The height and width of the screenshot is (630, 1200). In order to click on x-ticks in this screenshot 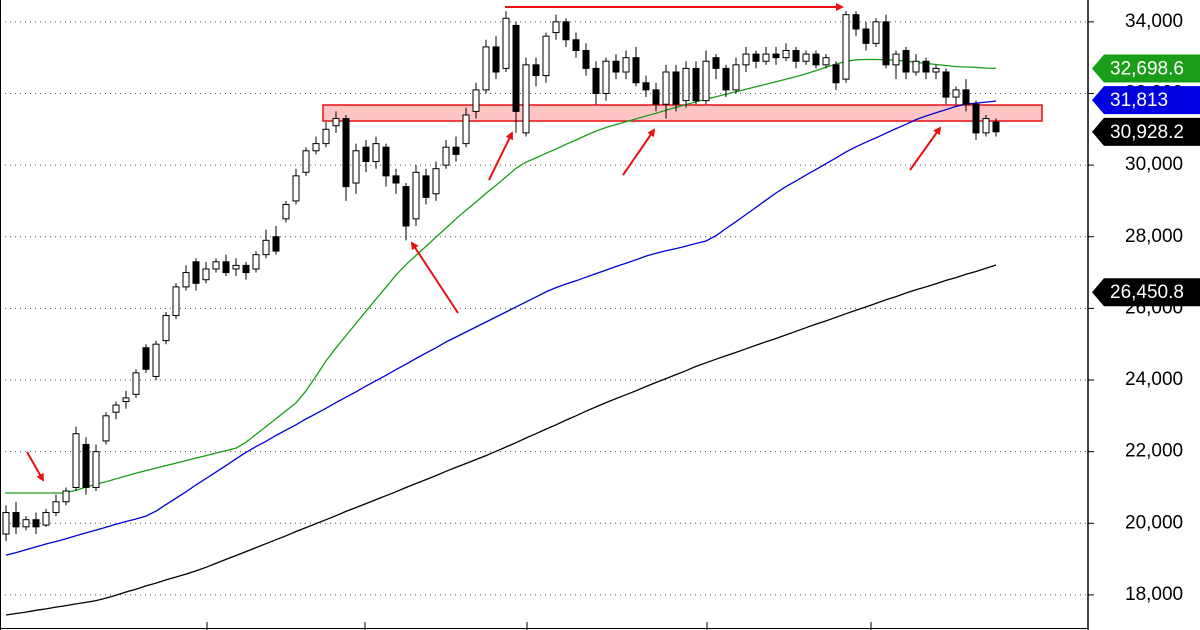, I will do `click(539, 626)`.